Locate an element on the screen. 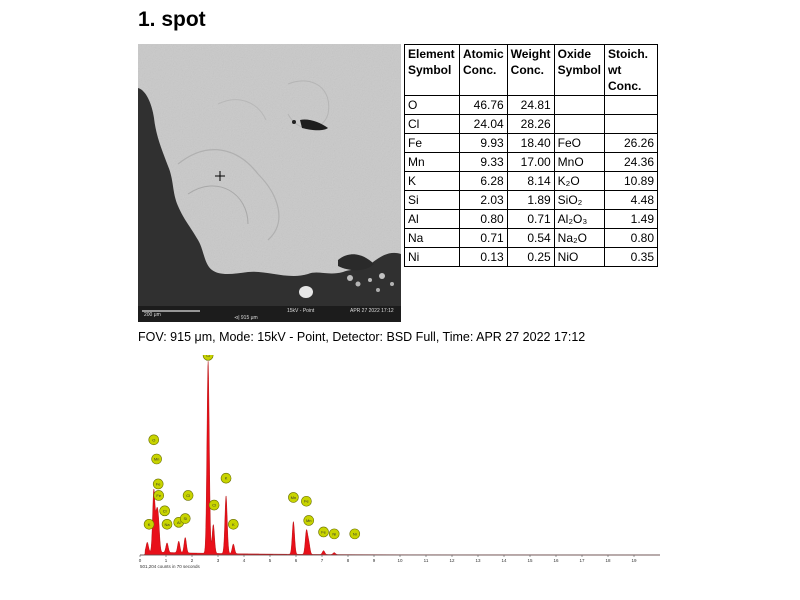  cell-oxide-symbol is located at coordinates (579, 124).